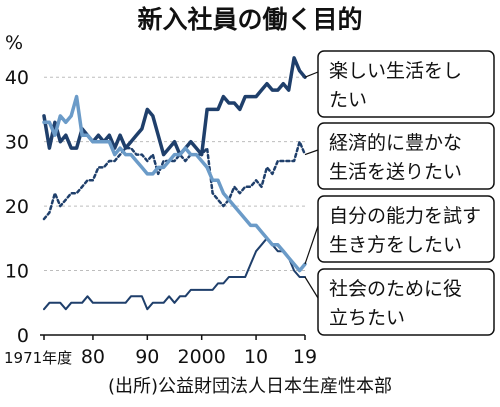 The height and width of the screenshot is (407, 500). Describe the element at coordinates (305, 357) in the screenshot. I see `x-tick-label: 19` at that location.